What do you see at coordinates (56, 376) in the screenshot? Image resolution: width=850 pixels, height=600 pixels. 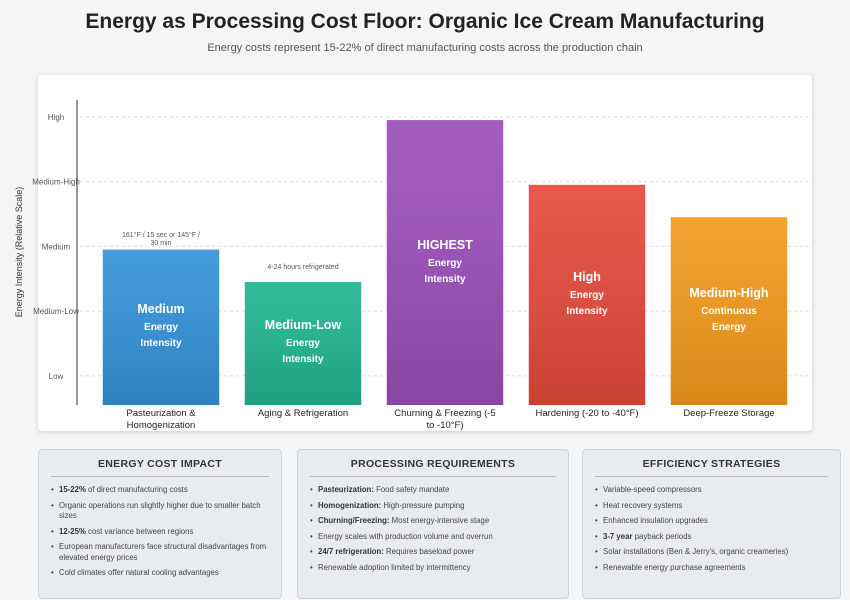 I see `y-tick-label: Low` at bounding box center [56, 376].